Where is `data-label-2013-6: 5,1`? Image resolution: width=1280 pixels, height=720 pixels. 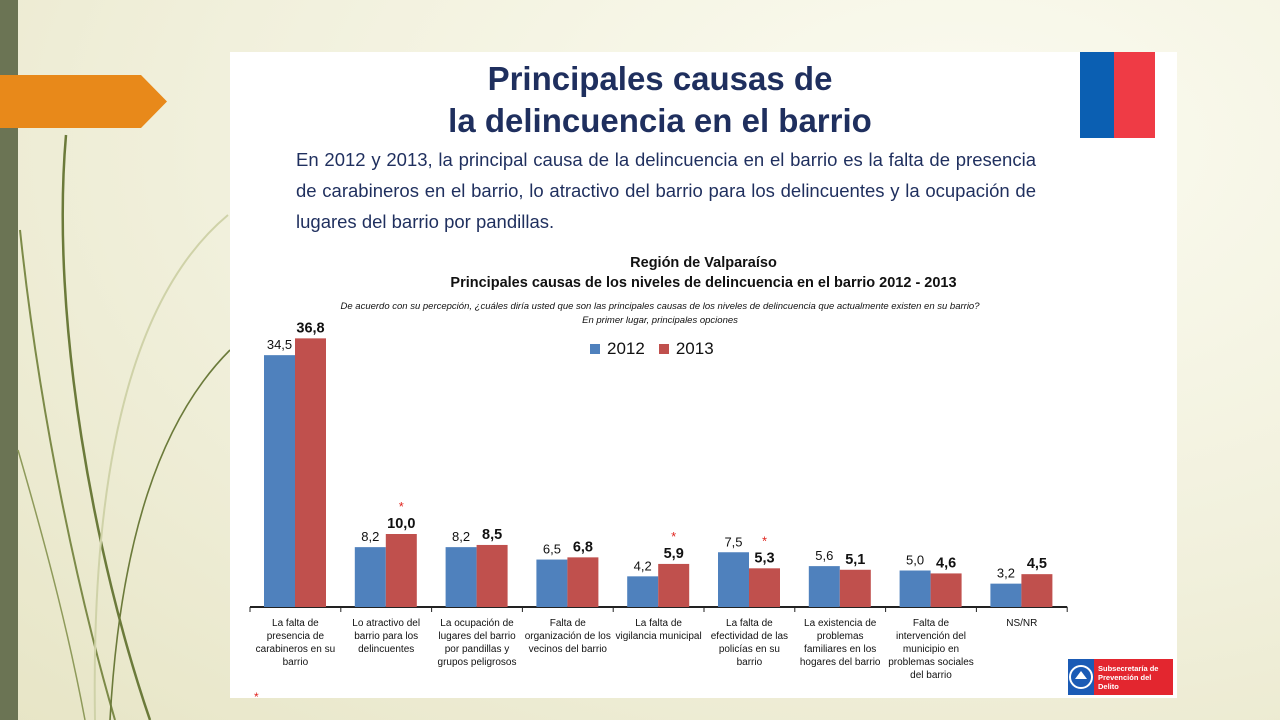
data-label-2013-6: 5,1 is located at coordinates (855, 560).